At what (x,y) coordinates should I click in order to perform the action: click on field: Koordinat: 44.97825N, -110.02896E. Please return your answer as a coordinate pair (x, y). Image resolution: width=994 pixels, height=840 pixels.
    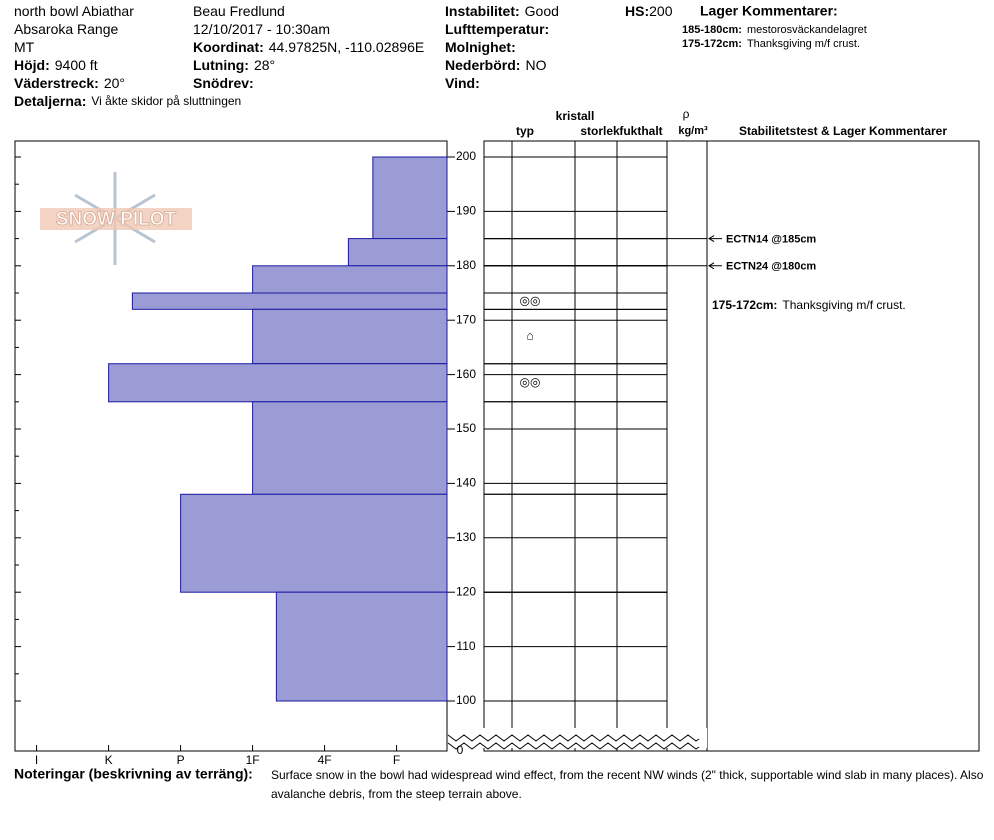
    Looking at the image, I should click on (308, 47).